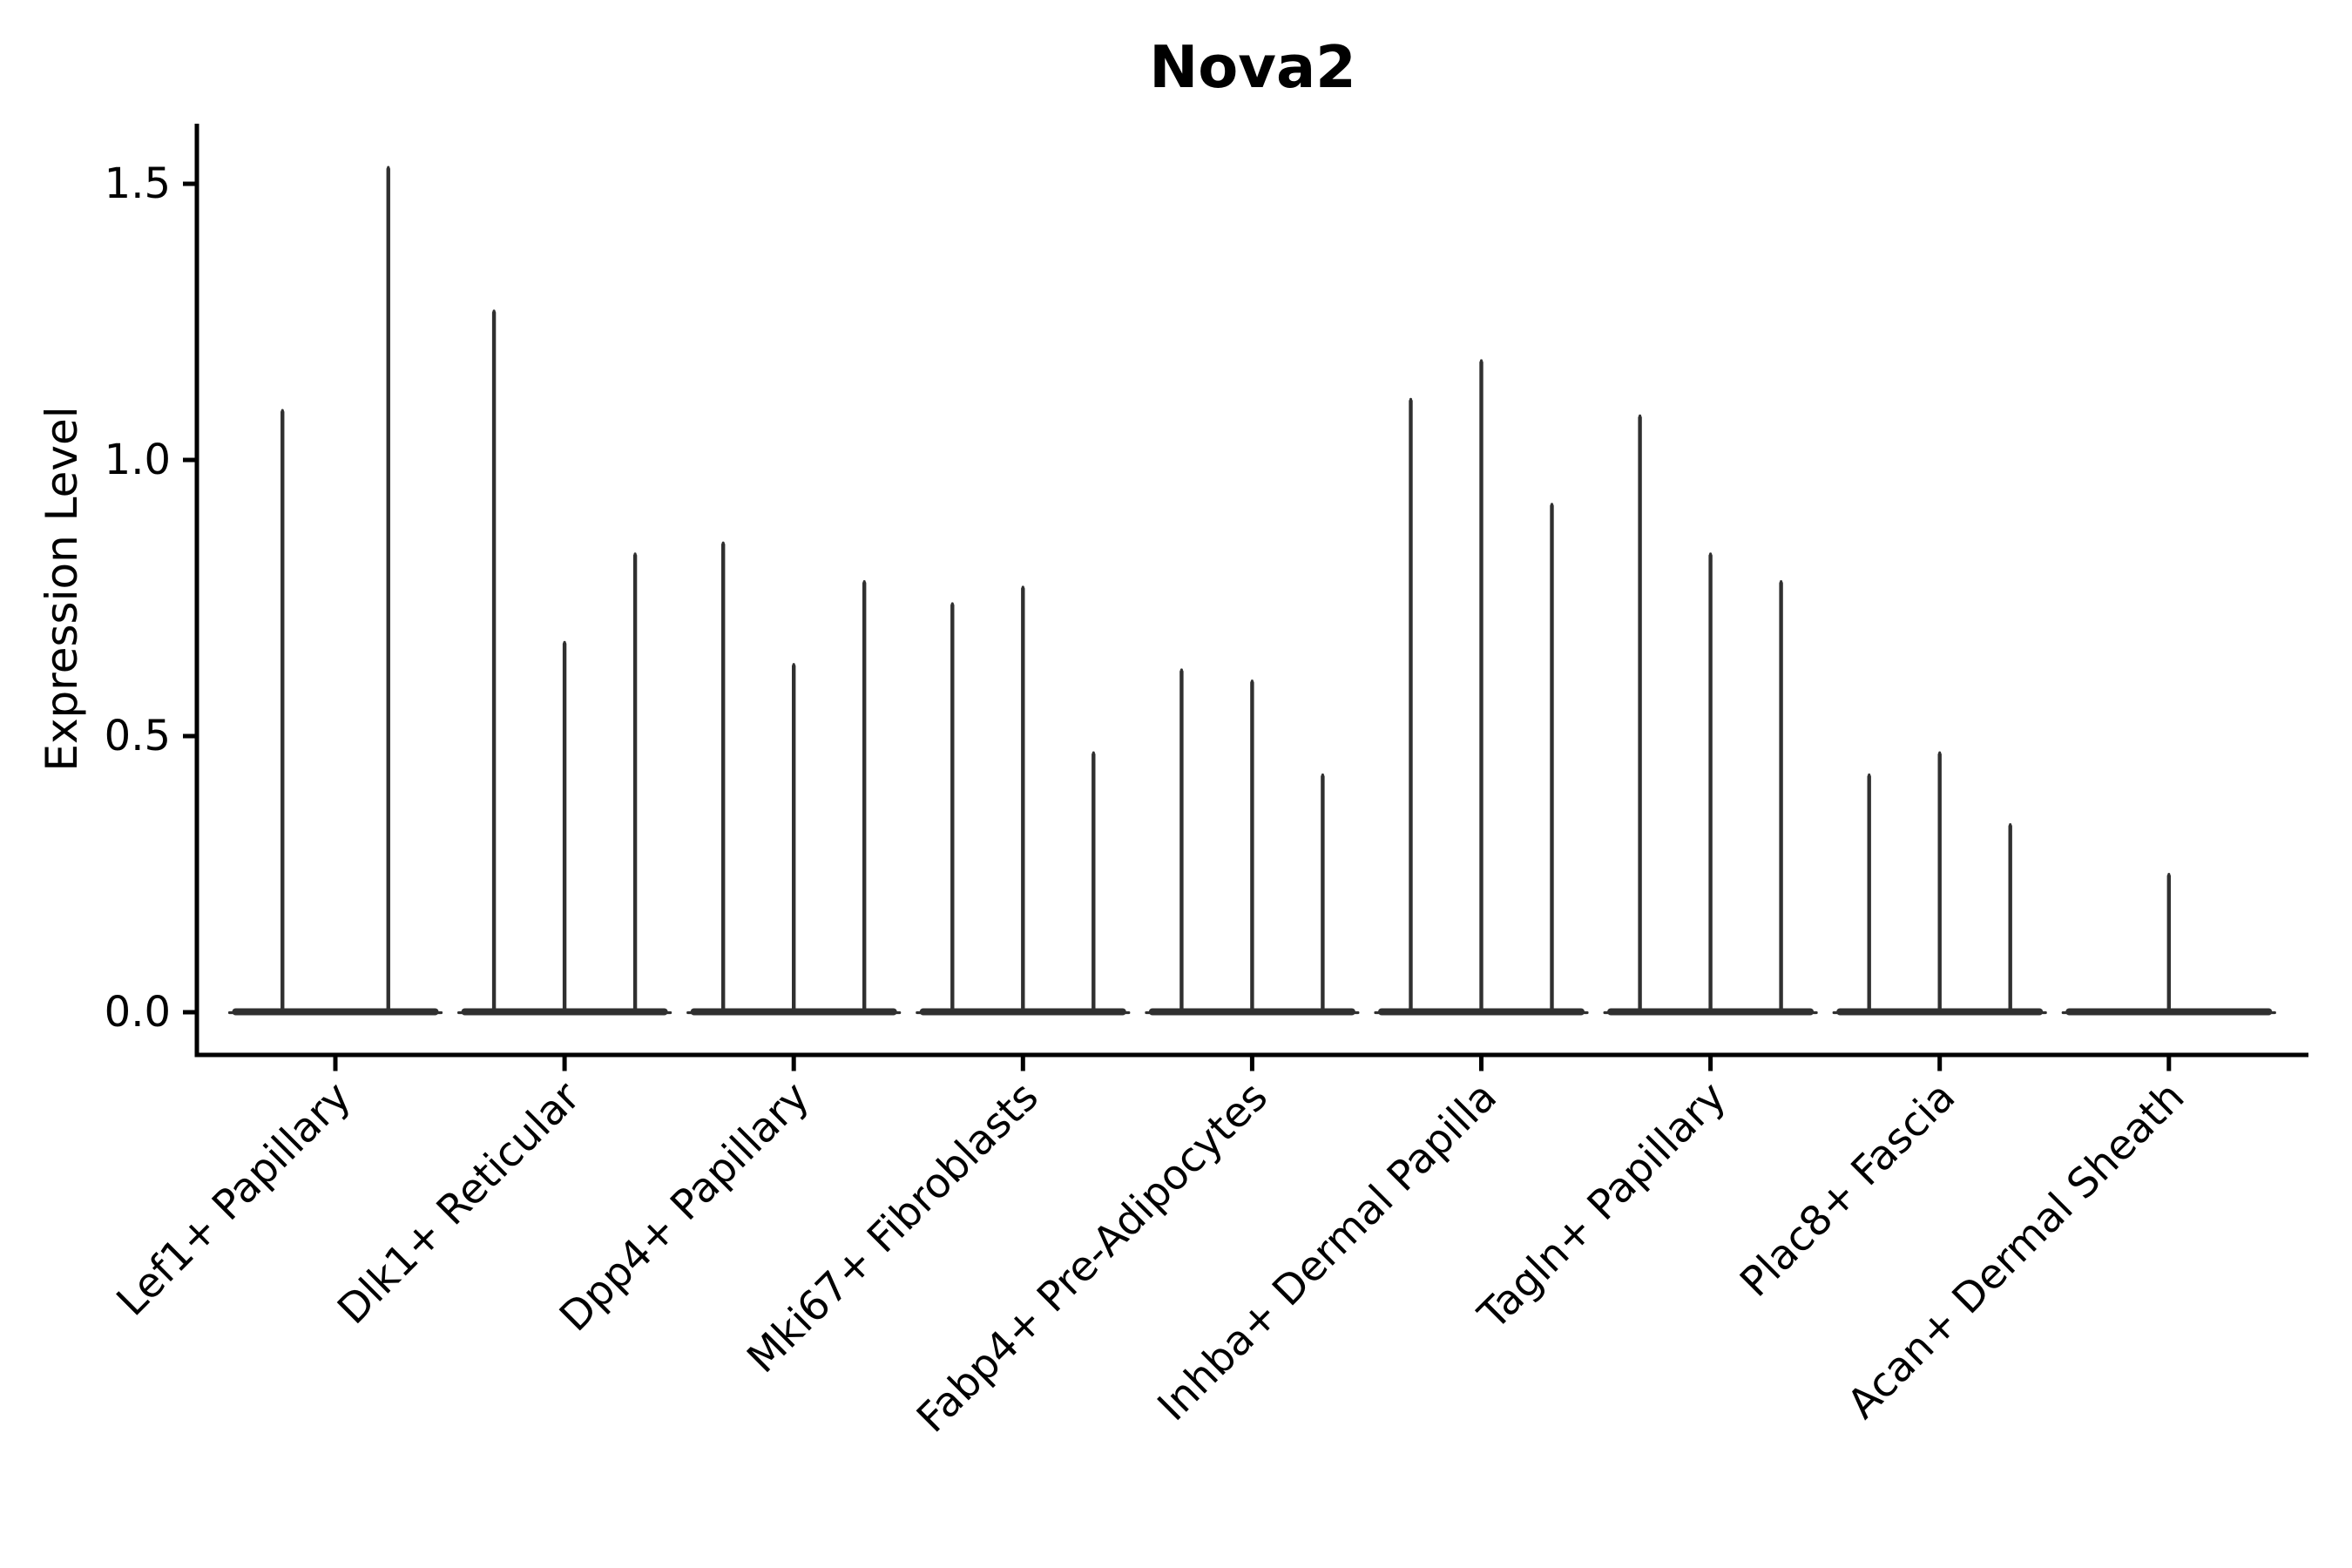 The image size is (2352, 1568). Describe the element at coordinates (235, 1199) in the screenshot. I see `x-tick-label: Lef1+ Papillary` at that location.